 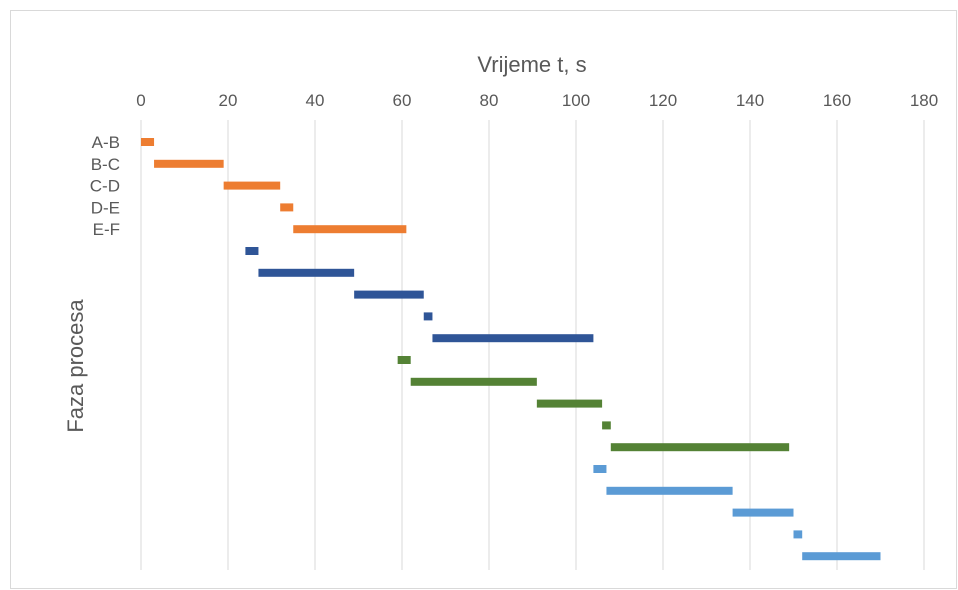 I want to click on x-tick-label: 140, so click(x=750, y=100).